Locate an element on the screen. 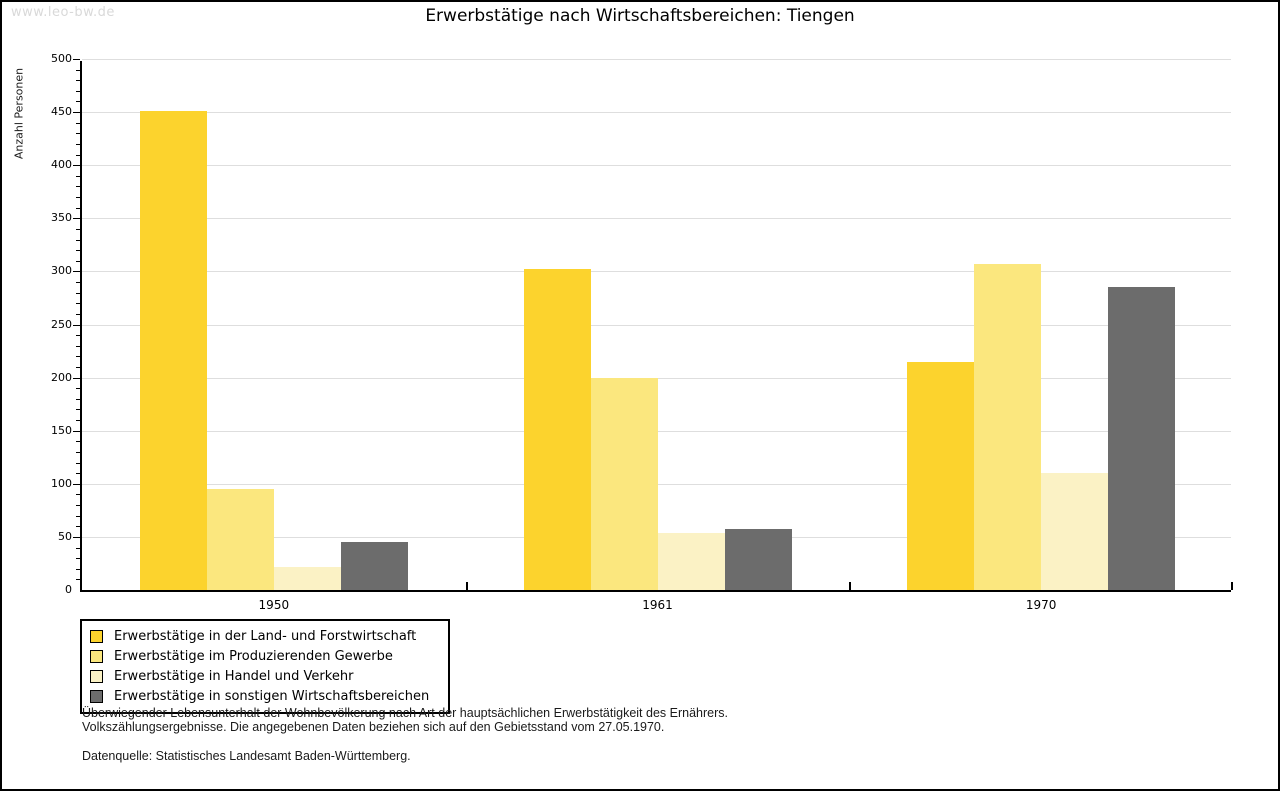 This screenshot has width=1280, height=791. legend-item: Erwerbstätige in Handel und Verkehr is located at coordinates (265, 676).